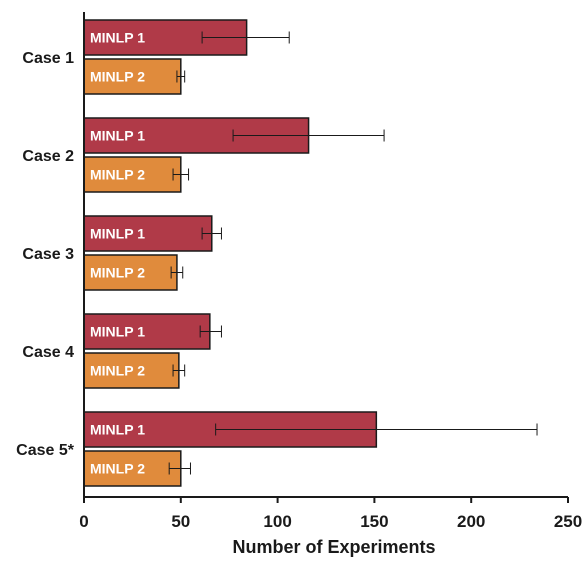 The width and height of the screenshot is (587, 563). What do you see at coordinates (48, 58) in the screenshot?
I see `category-label: Case 1` at bounding box center [48, 58].